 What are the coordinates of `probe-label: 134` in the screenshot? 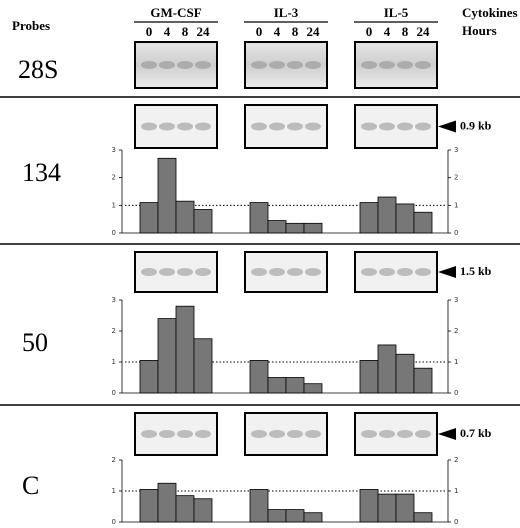 It's located at (41, 172).